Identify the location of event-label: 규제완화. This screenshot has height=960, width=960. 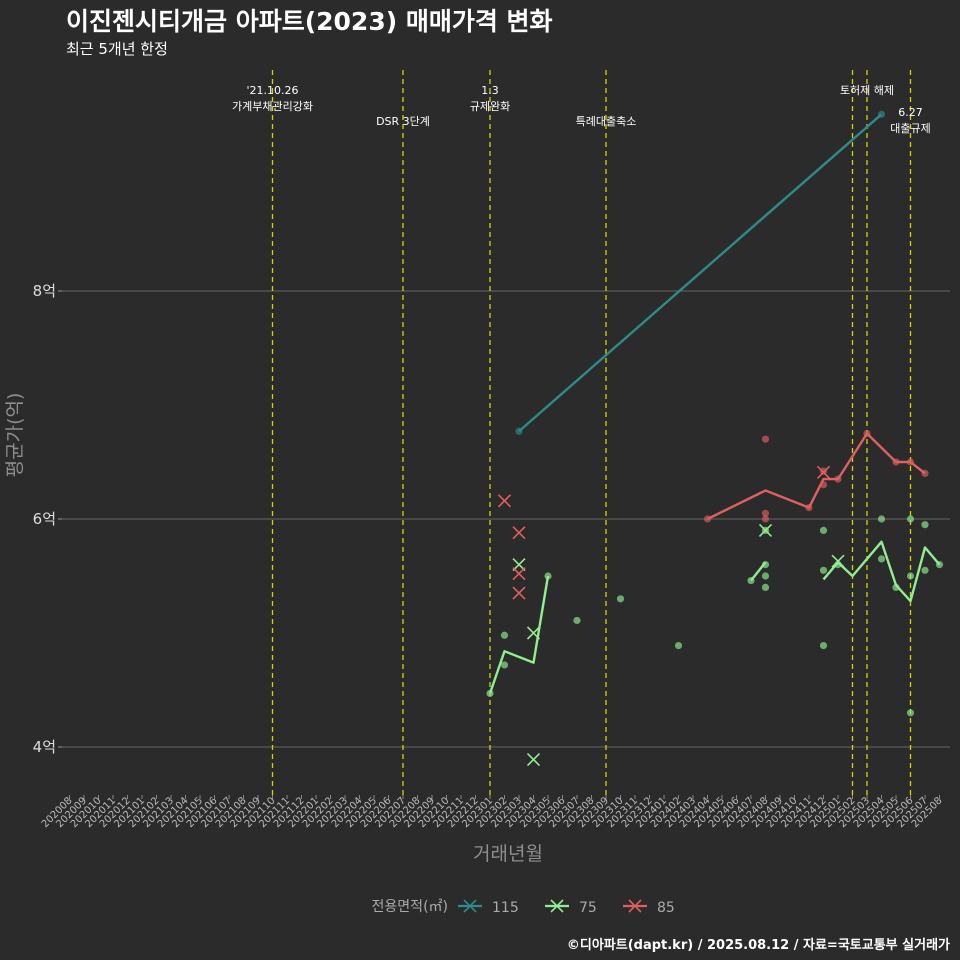
(490, 106).